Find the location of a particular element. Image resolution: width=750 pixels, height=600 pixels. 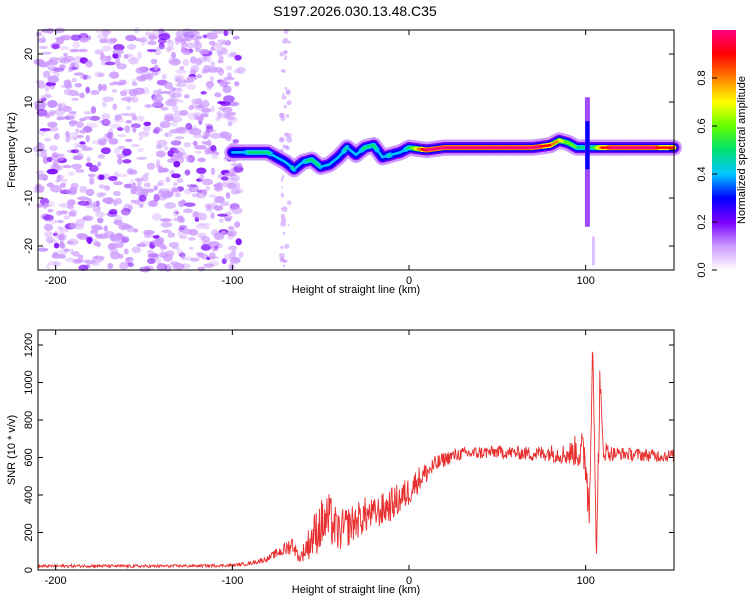

figure-title: S197.2026.030.13.48.C35 is located at coordinates (355, 11).